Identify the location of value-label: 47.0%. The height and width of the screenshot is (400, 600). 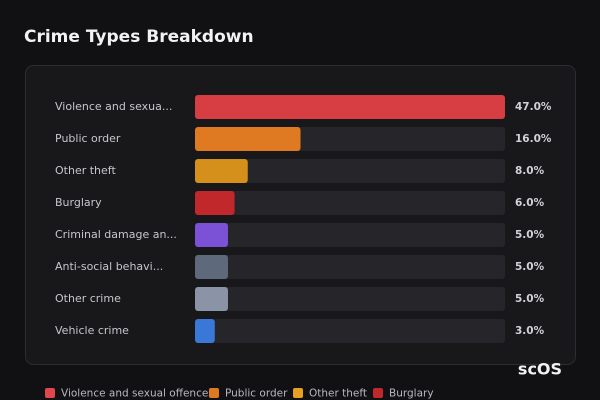
(533, 107).